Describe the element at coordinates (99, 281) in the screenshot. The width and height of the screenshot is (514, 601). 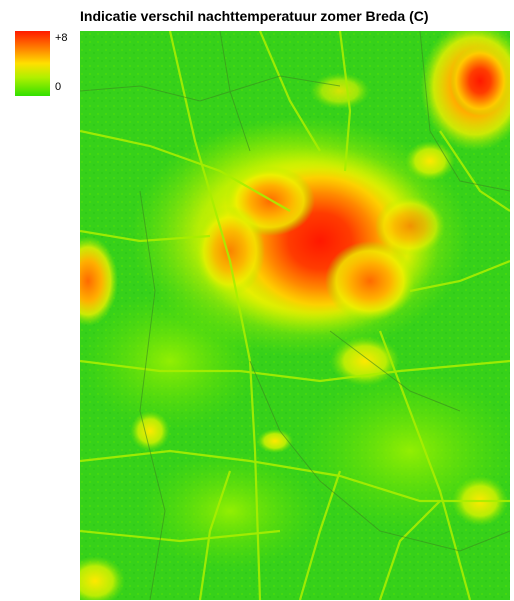
I see `hotspot-west` at that location.